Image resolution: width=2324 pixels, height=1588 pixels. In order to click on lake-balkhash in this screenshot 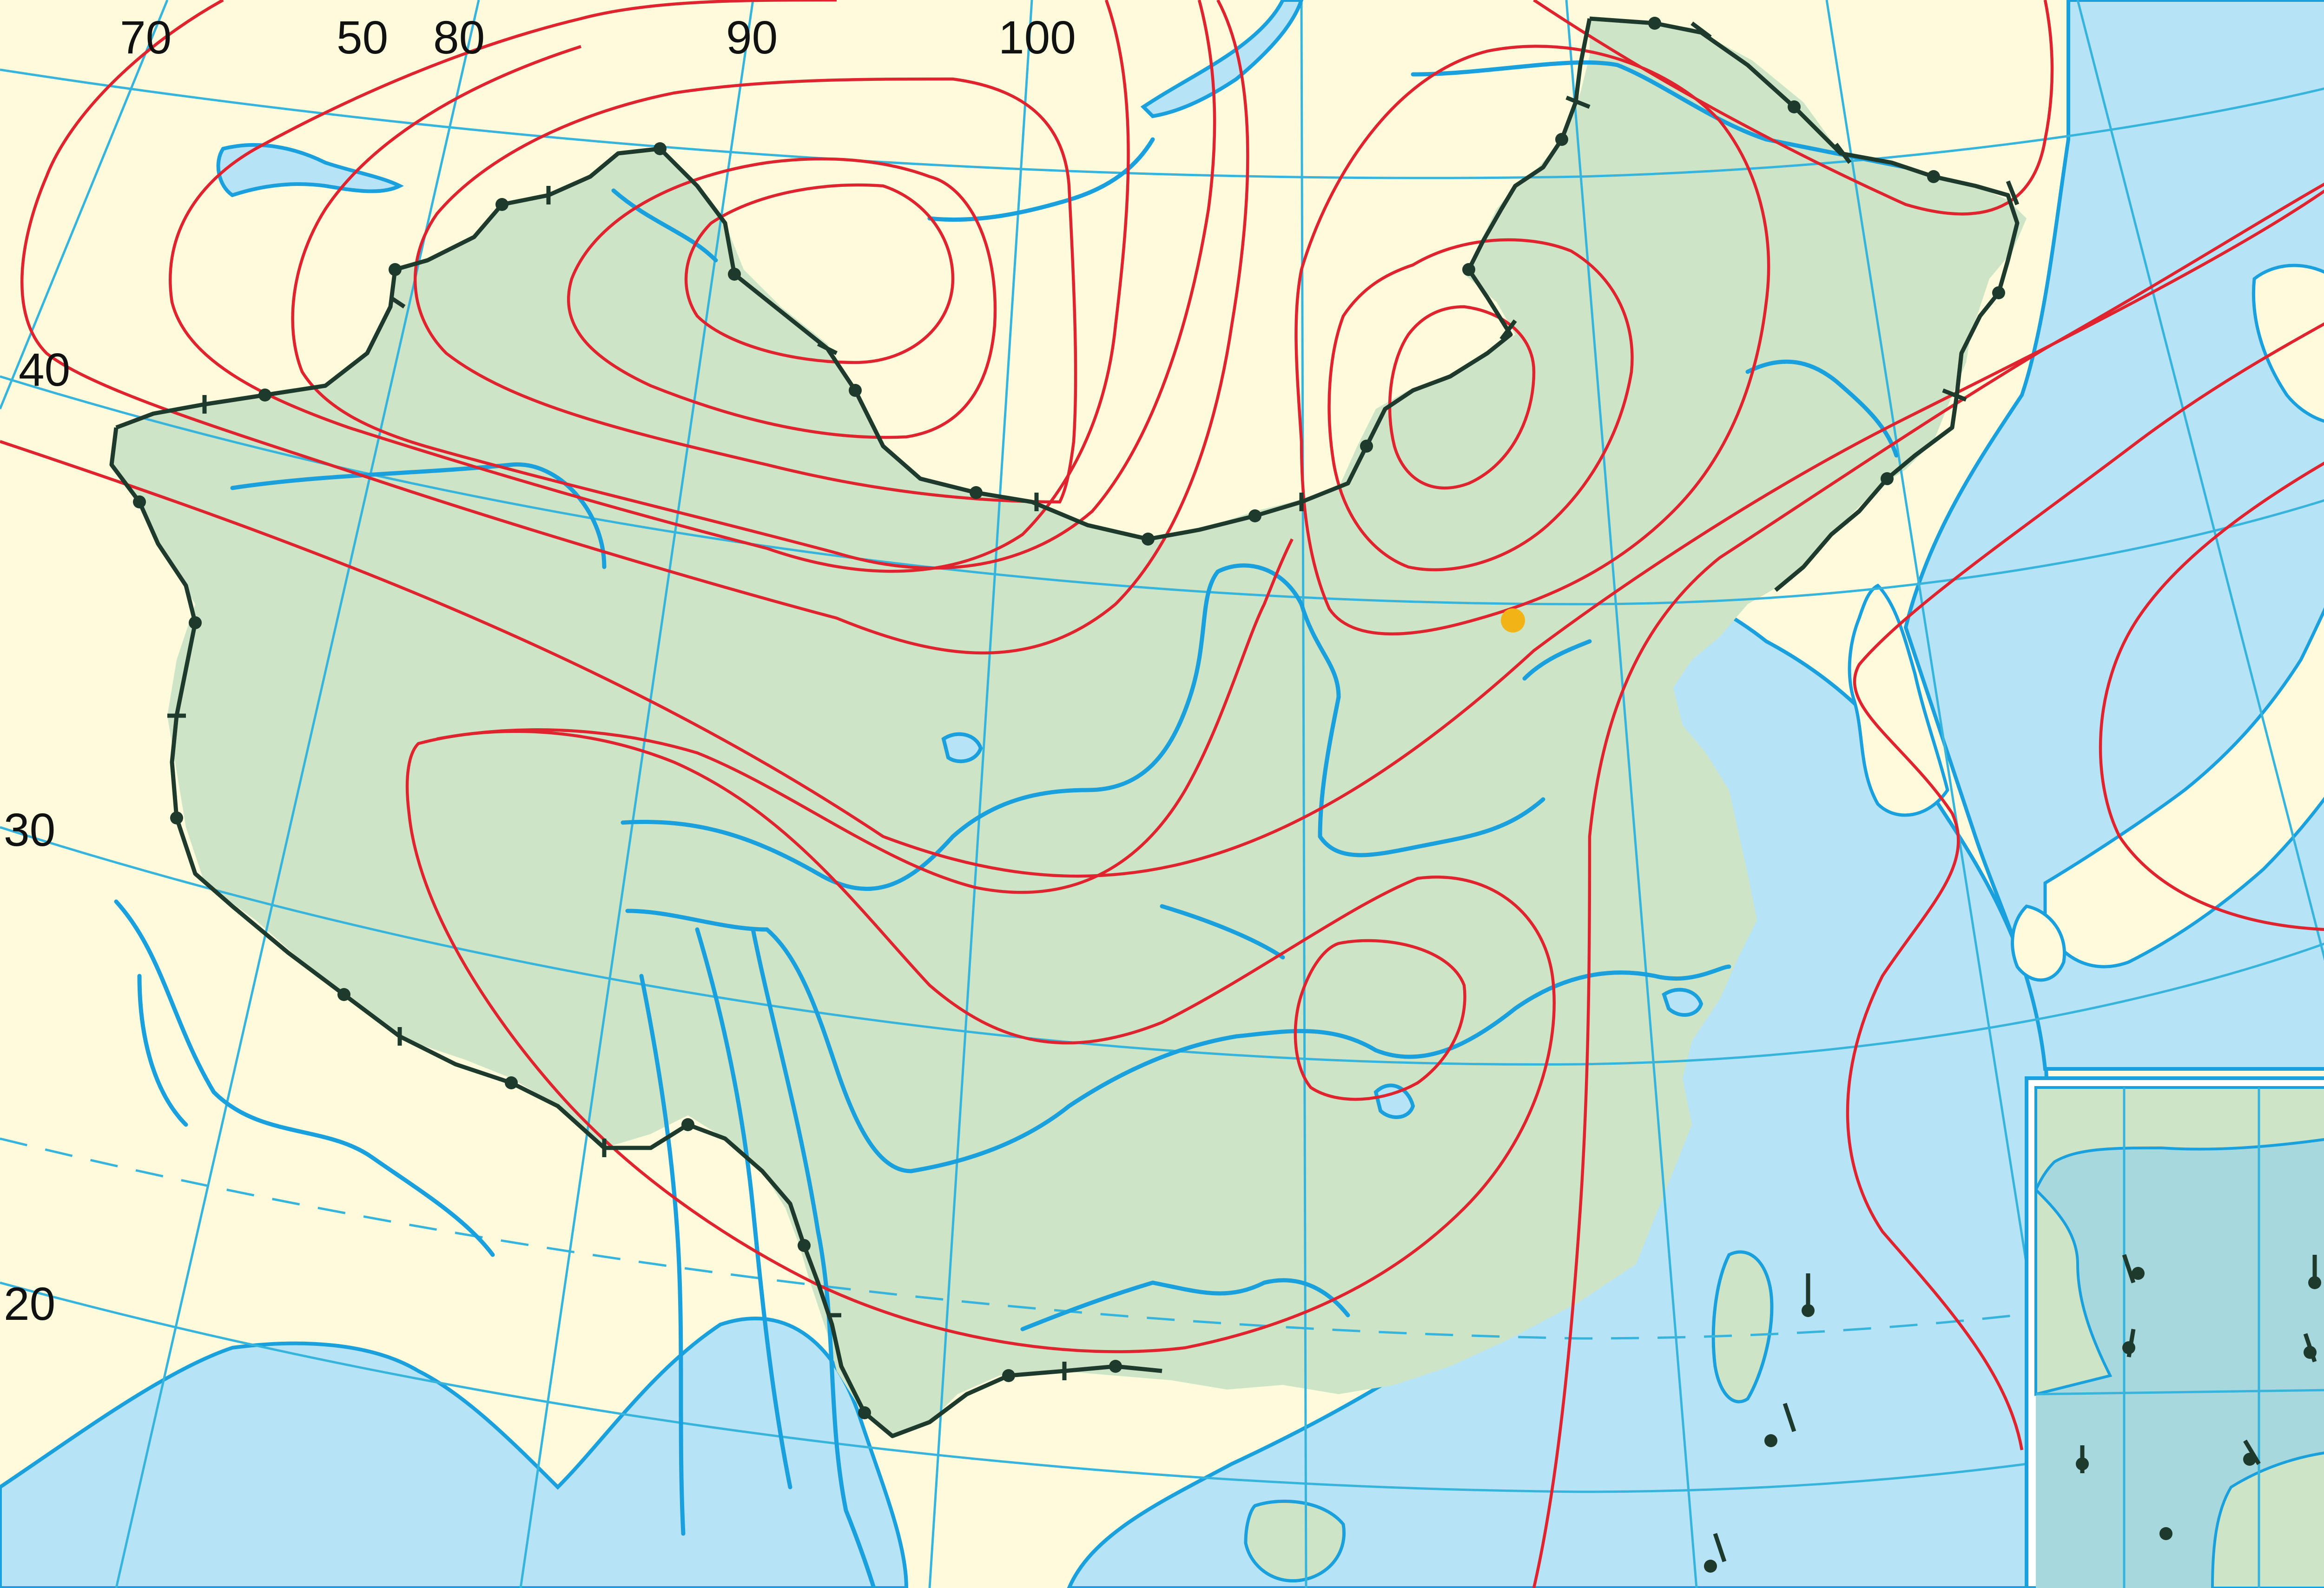, I will do `click(310, 170)`.